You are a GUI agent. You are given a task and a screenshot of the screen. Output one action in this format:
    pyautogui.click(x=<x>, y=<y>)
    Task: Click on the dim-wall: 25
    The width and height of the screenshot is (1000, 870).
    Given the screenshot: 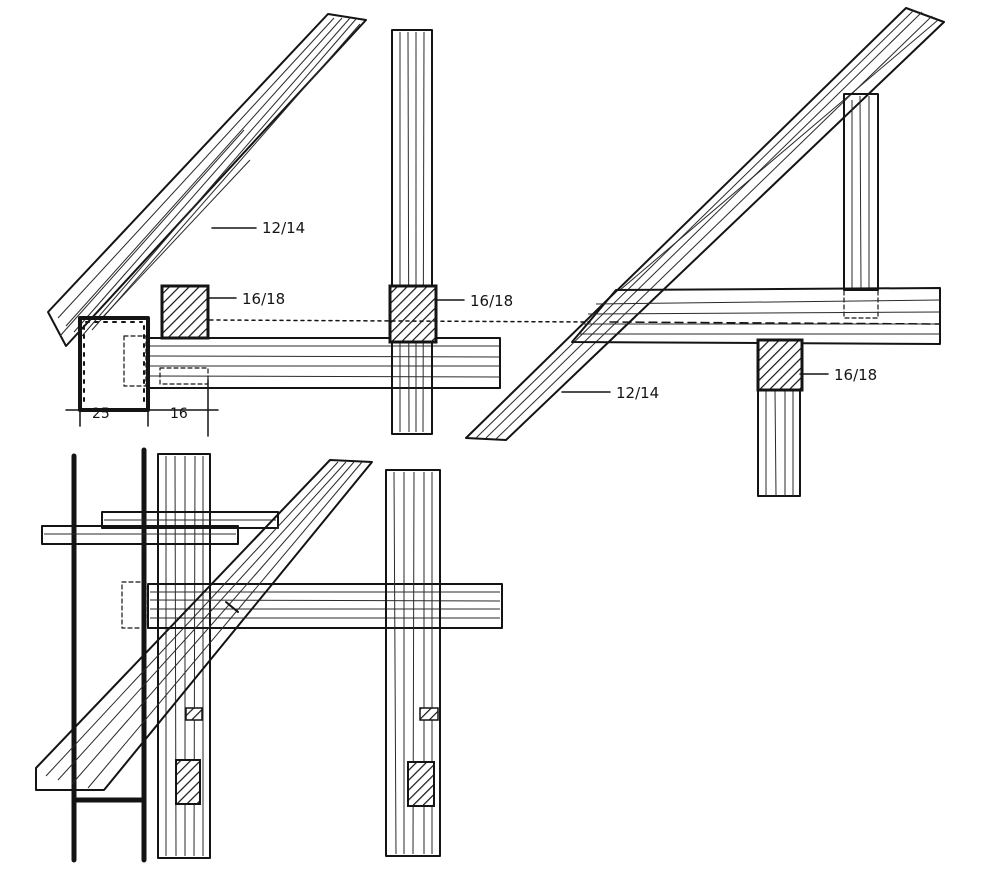 What is the action you would take?
    pyautogui.click(x=101, y=414)
    